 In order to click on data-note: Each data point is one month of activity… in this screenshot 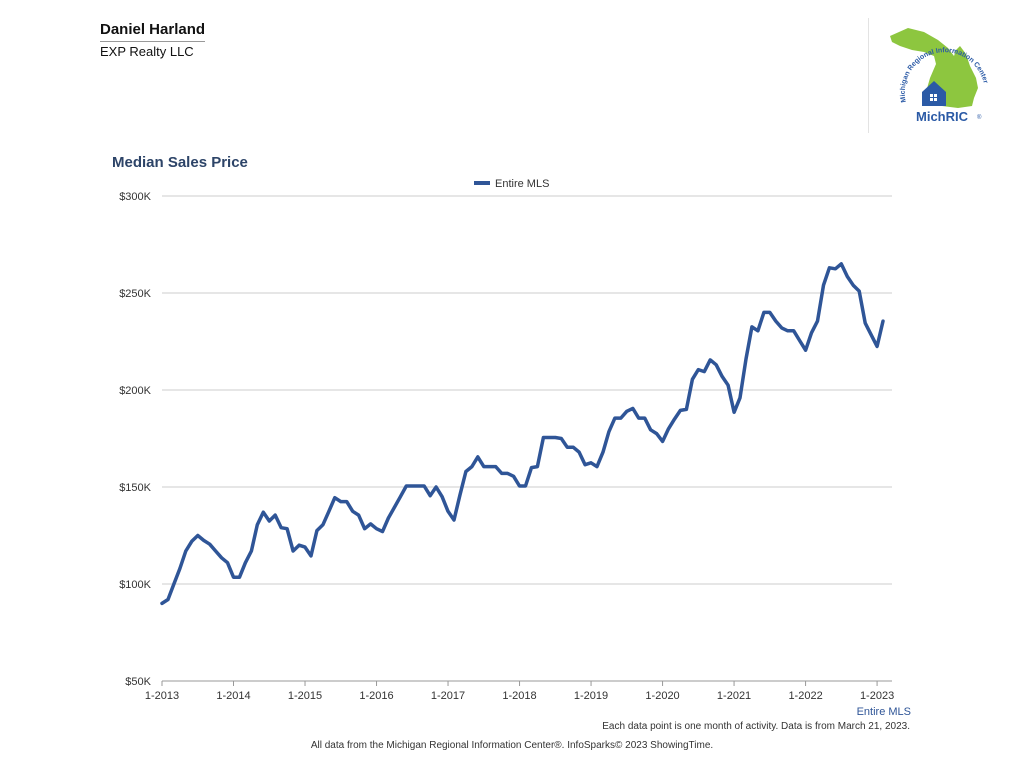, I will do `click(756, 726)`.